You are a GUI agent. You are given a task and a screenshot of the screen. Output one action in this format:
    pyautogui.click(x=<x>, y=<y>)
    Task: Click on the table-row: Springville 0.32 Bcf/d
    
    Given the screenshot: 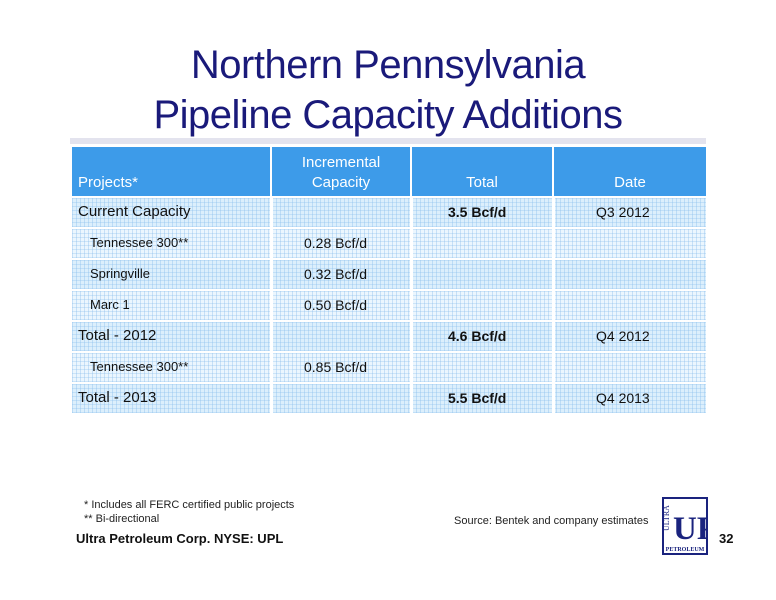 What is the action you would take?
    pyautogui.click(x=389, y=274)
    